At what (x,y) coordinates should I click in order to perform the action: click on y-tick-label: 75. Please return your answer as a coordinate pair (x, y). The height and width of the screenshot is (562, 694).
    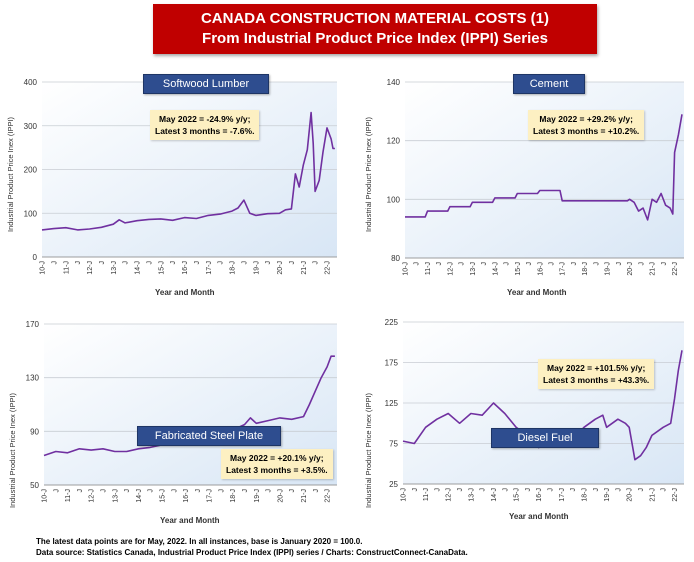
    Looking at the image, I should click on (393, 444).